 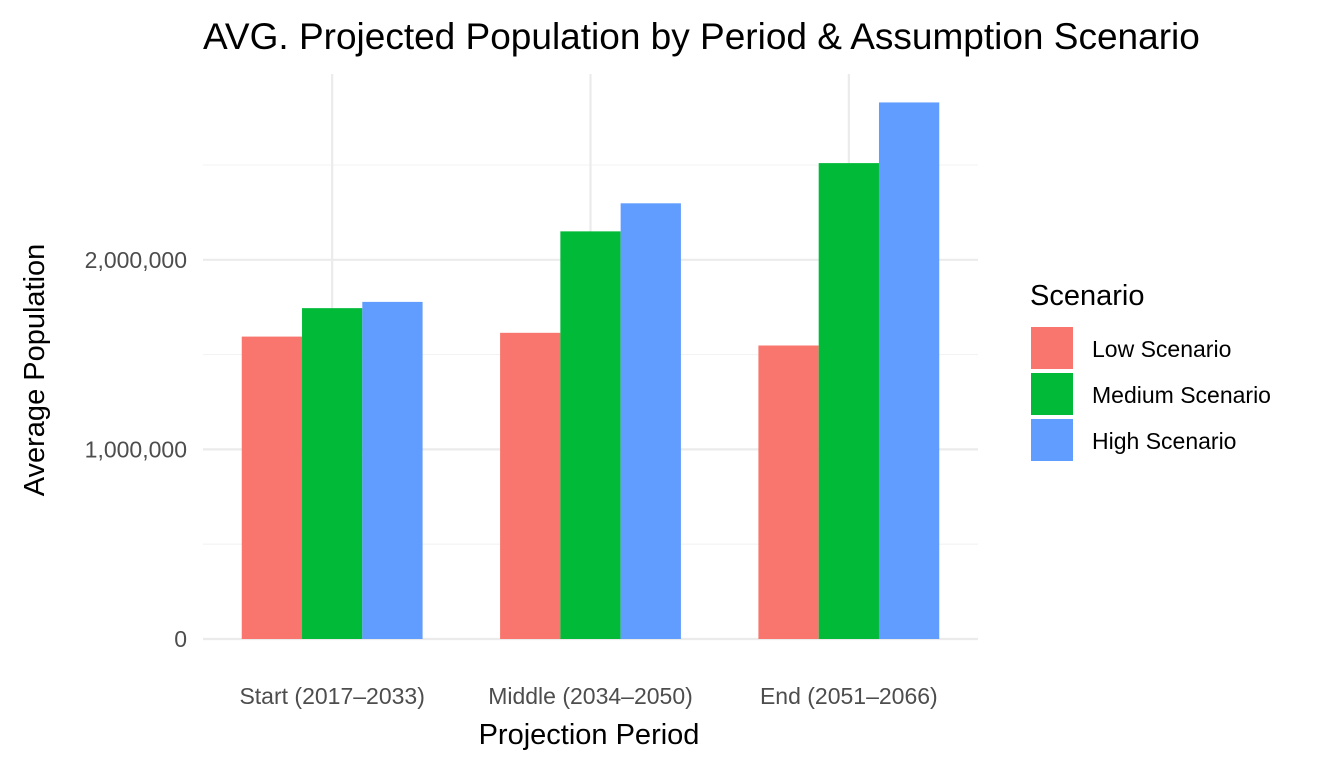 I want to click on y-axis-title: Average Population, so click(x=35, y=370).